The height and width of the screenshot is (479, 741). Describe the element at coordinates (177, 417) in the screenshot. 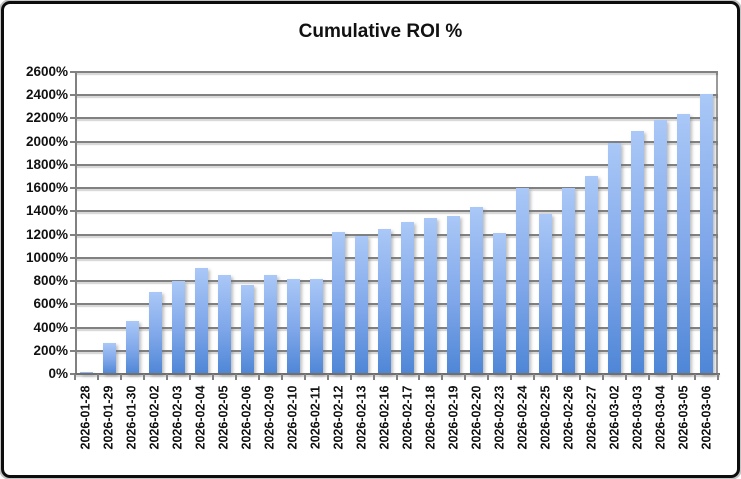

I see `x-tick-label: 2026-02-03` at that location.